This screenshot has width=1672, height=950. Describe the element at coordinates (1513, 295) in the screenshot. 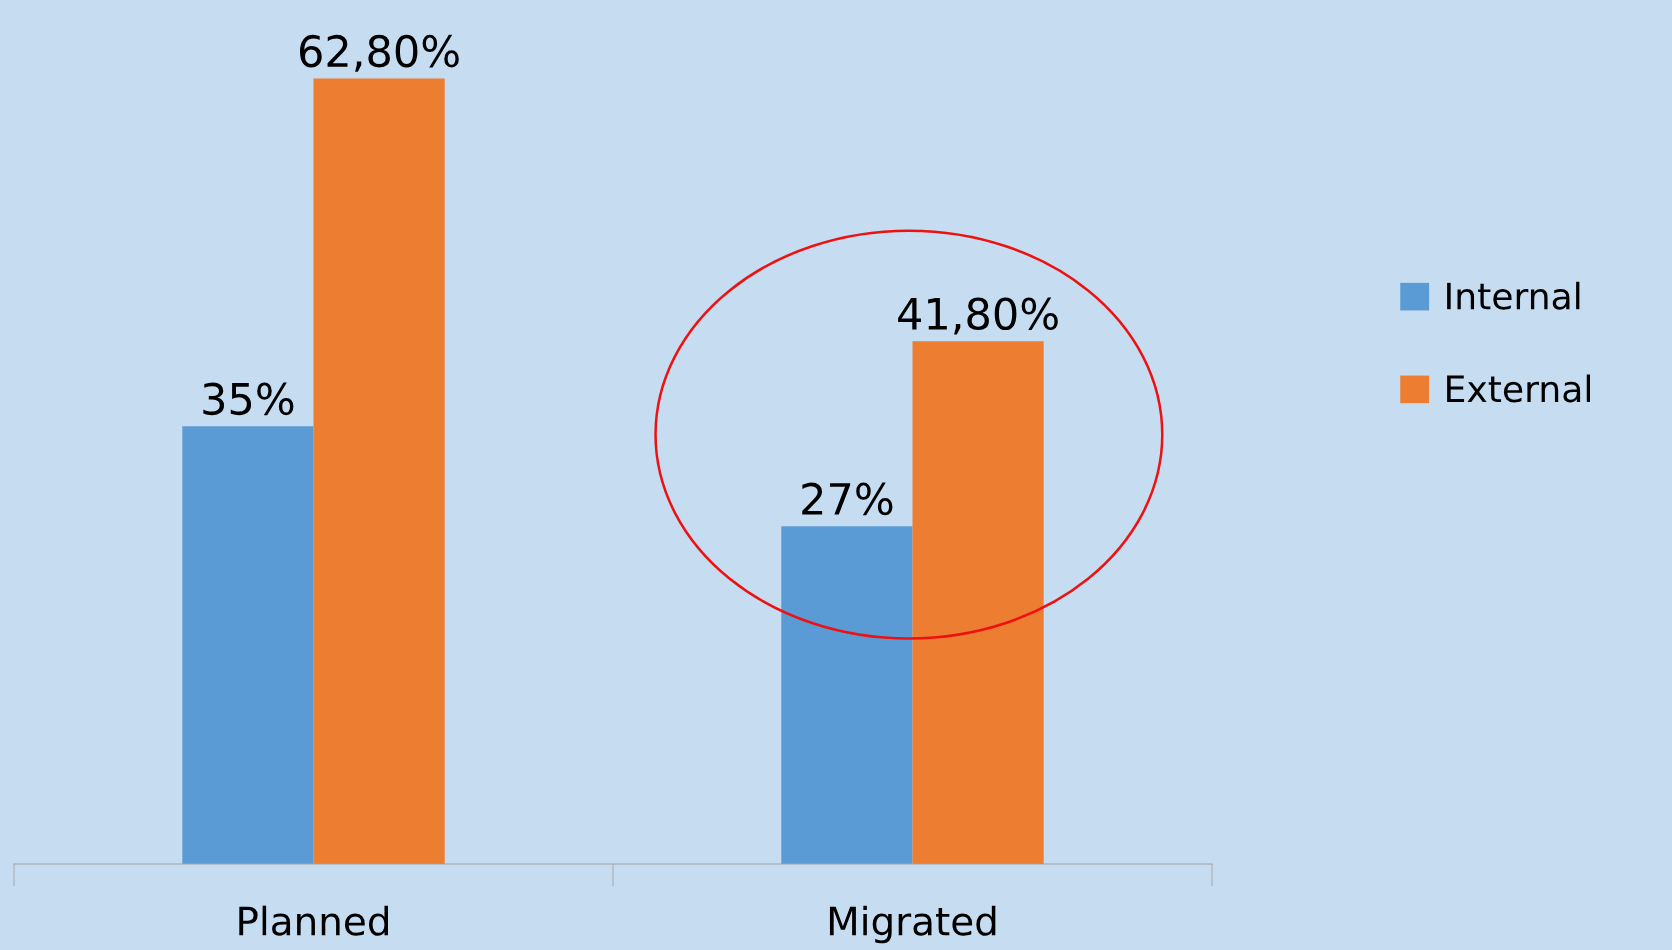

I see `legend-label: Internal` at that location.